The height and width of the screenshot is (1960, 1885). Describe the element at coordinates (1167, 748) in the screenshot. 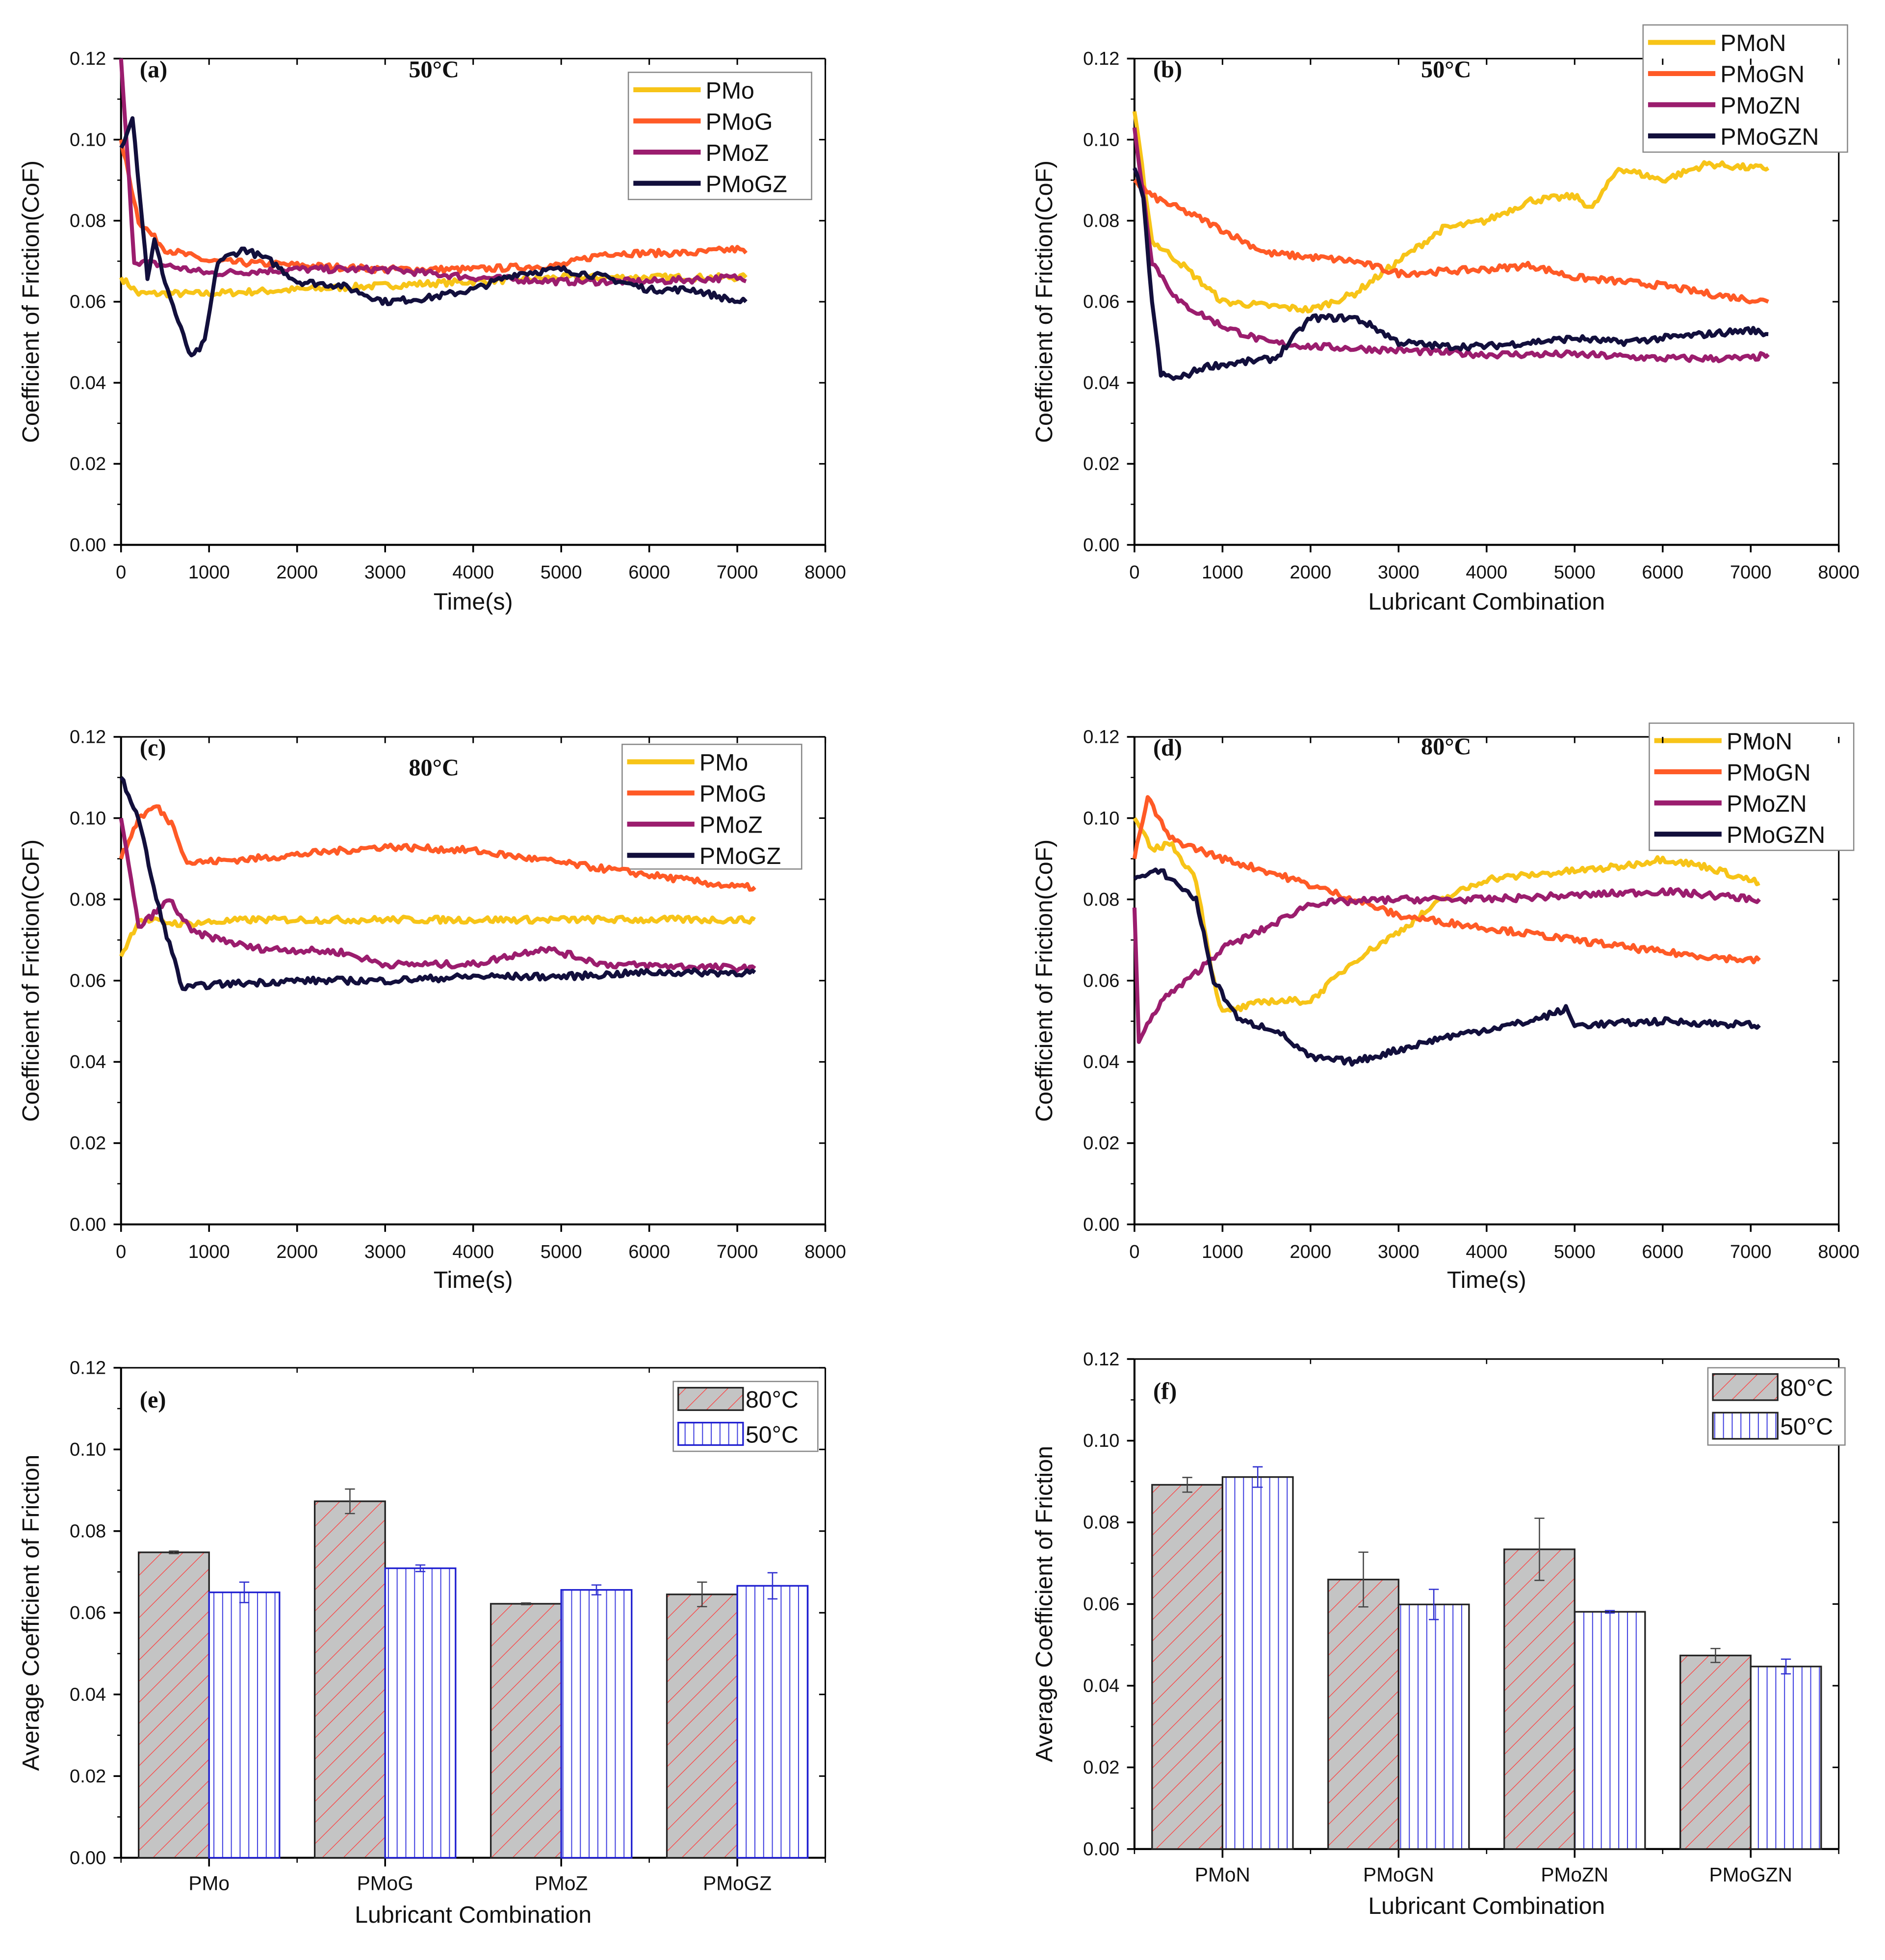

I see `panel-letter: (d)` at that location.